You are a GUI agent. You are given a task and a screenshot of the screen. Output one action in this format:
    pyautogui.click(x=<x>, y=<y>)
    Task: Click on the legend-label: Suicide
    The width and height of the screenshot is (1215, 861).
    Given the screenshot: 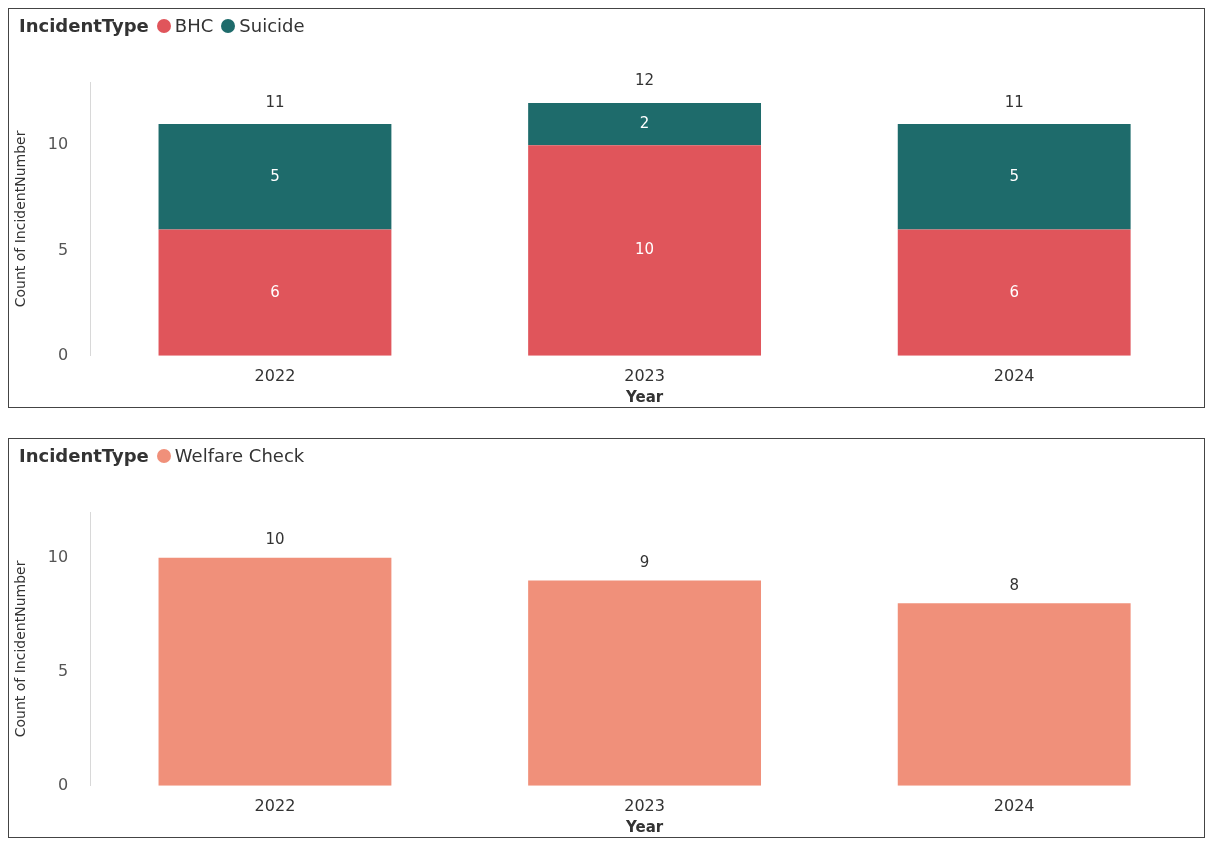 What is the action you would take?
    pyautogui.click(x=271, y=25)
    